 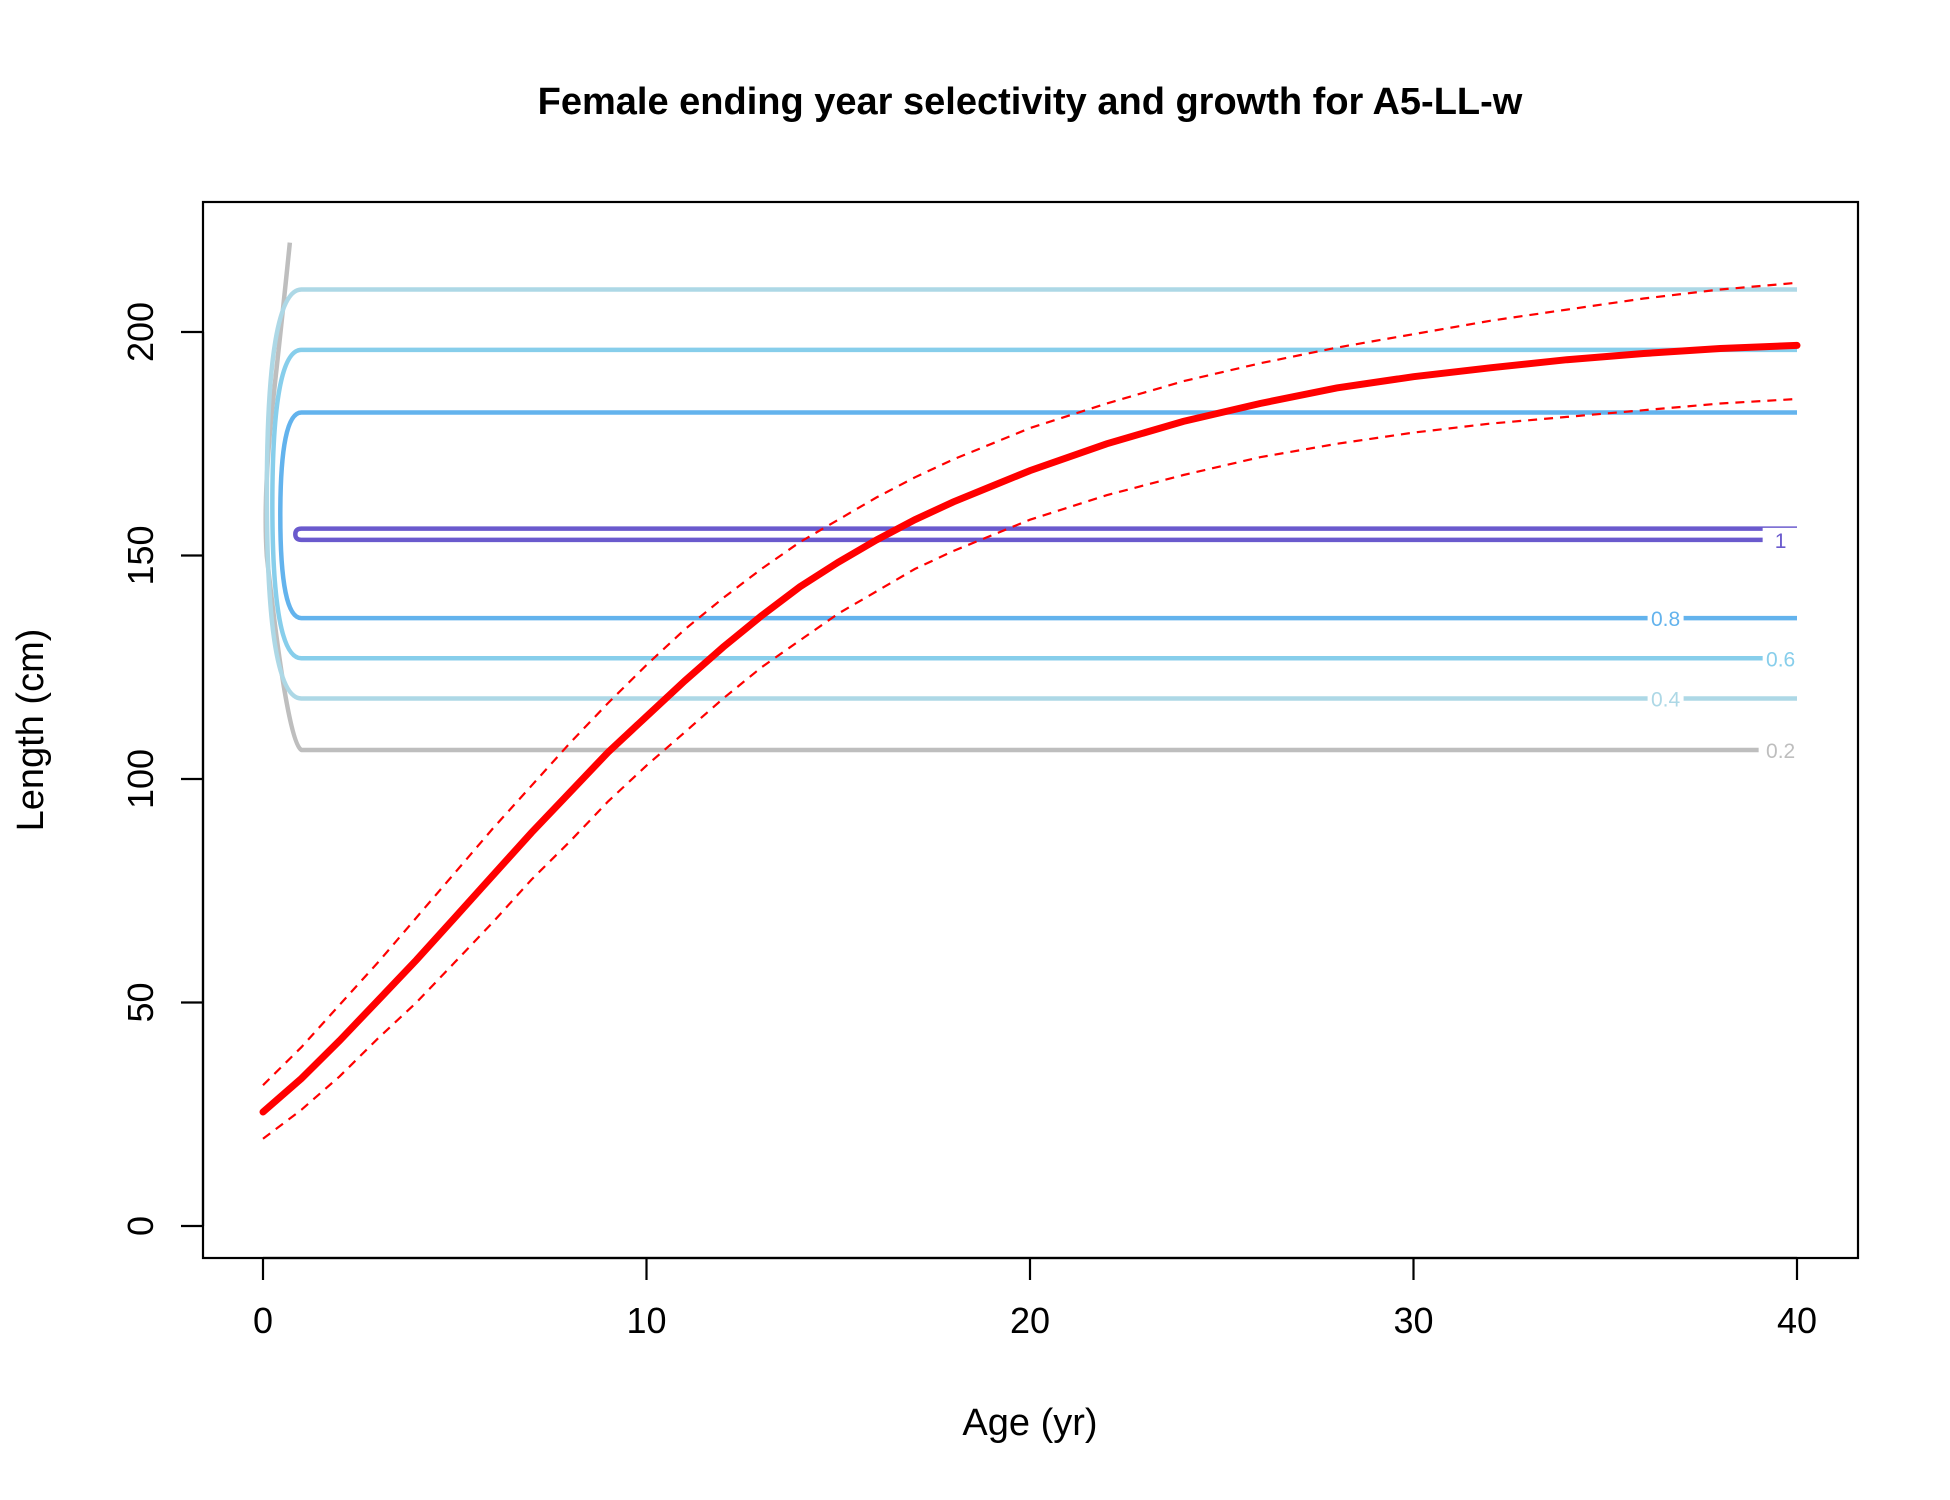 I want to click on y-tick-label-150: 150, so click(x=140, y=555).